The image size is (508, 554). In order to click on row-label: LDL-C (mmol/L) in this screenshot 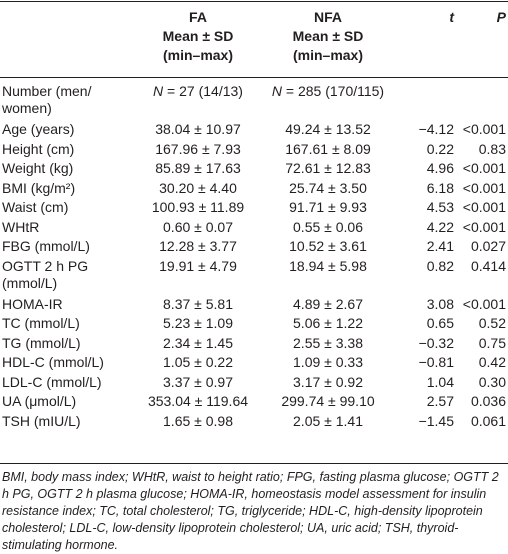, I will do `click(52, 381)`.